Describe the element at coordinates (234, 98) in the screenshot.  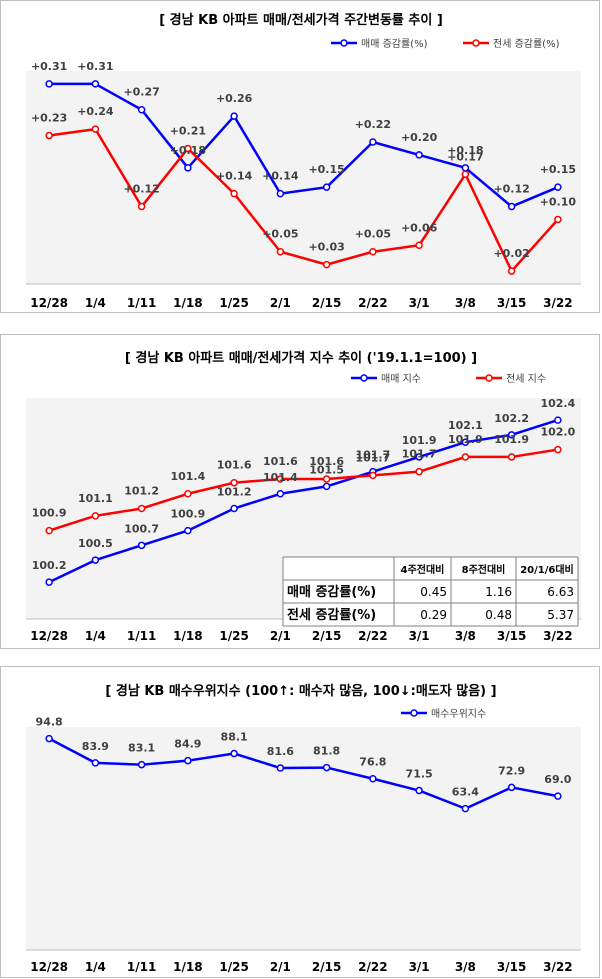
I see `data-label: +0.26` at that location.